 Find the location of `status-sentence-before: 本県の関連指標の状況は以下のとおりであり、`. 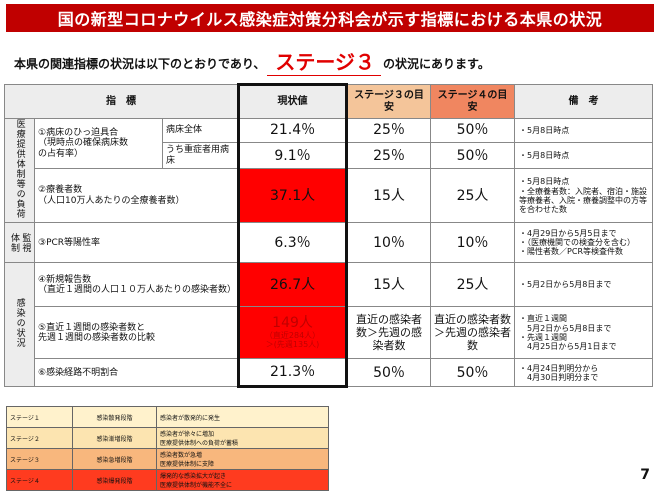

status-sentence-before: 本県の関連指標の状況は以下のとおりであり、 is located at coordinates (140, 64).